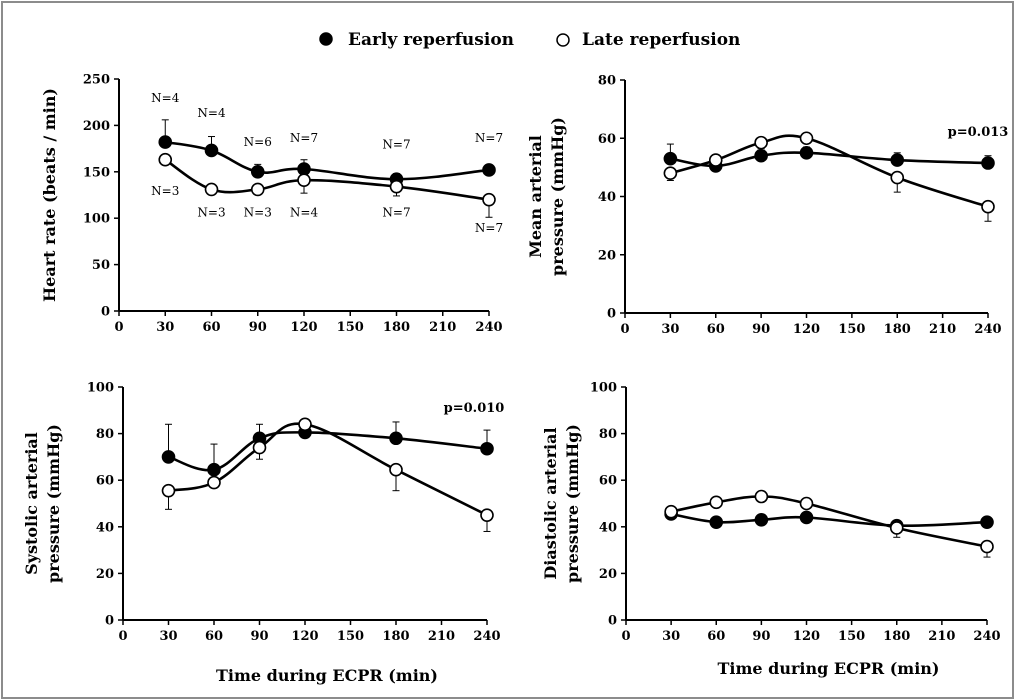  What do you see at coordinates (535, 196) in the screenshot?
I see `y-axis-label-line: Mean arterial` at bounding box center [535, 196].